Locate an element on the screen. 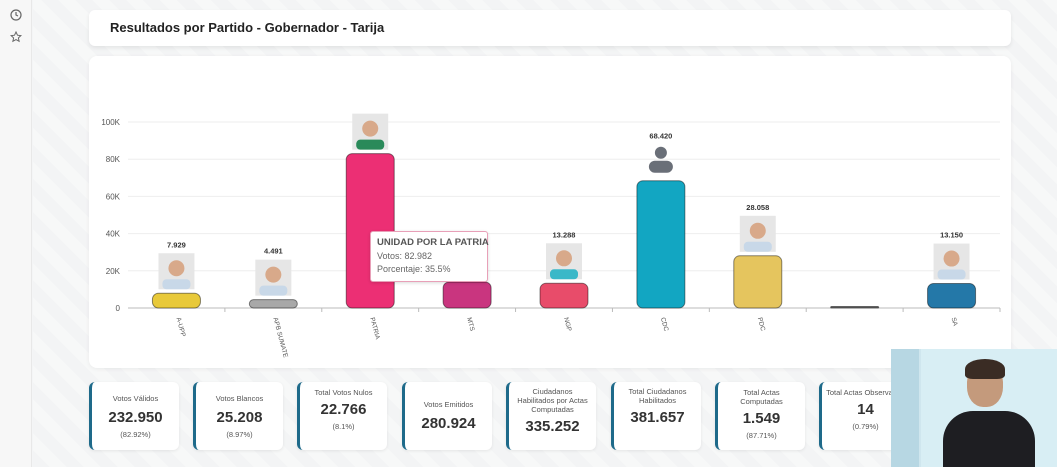 The image size is (1057, 467). stat-card: Votos Blancos 25.208 (8.97%) is located at coordinates (238, 416).